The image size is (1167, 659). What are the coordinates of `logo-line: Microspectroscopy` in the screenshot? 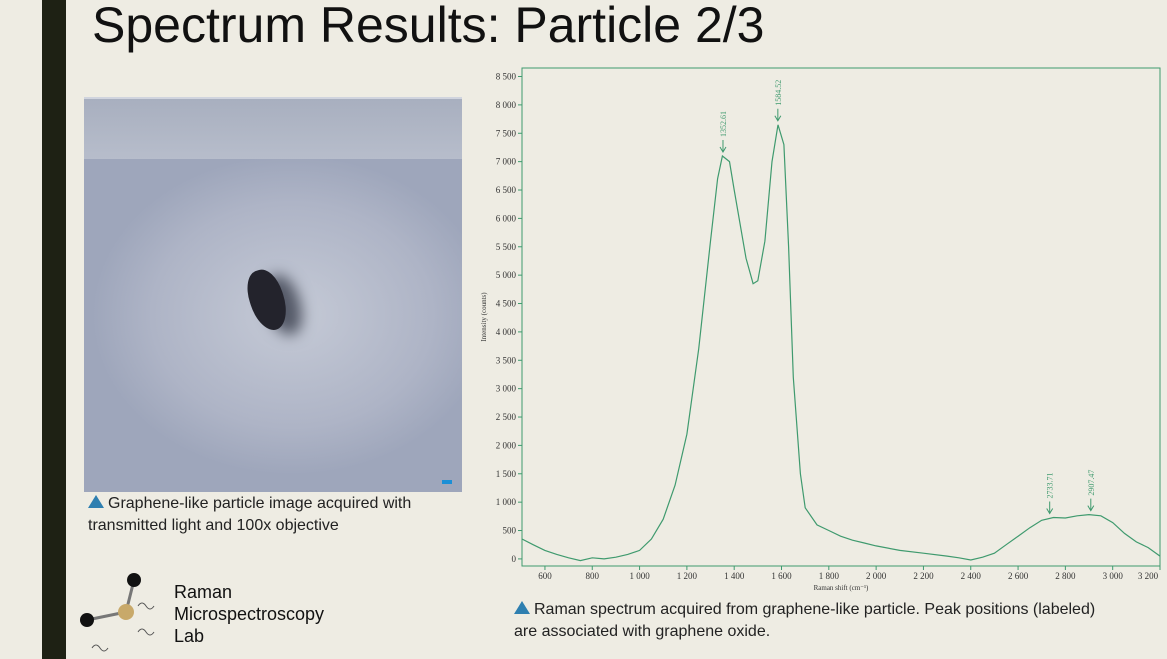 It's located at (249, 614).